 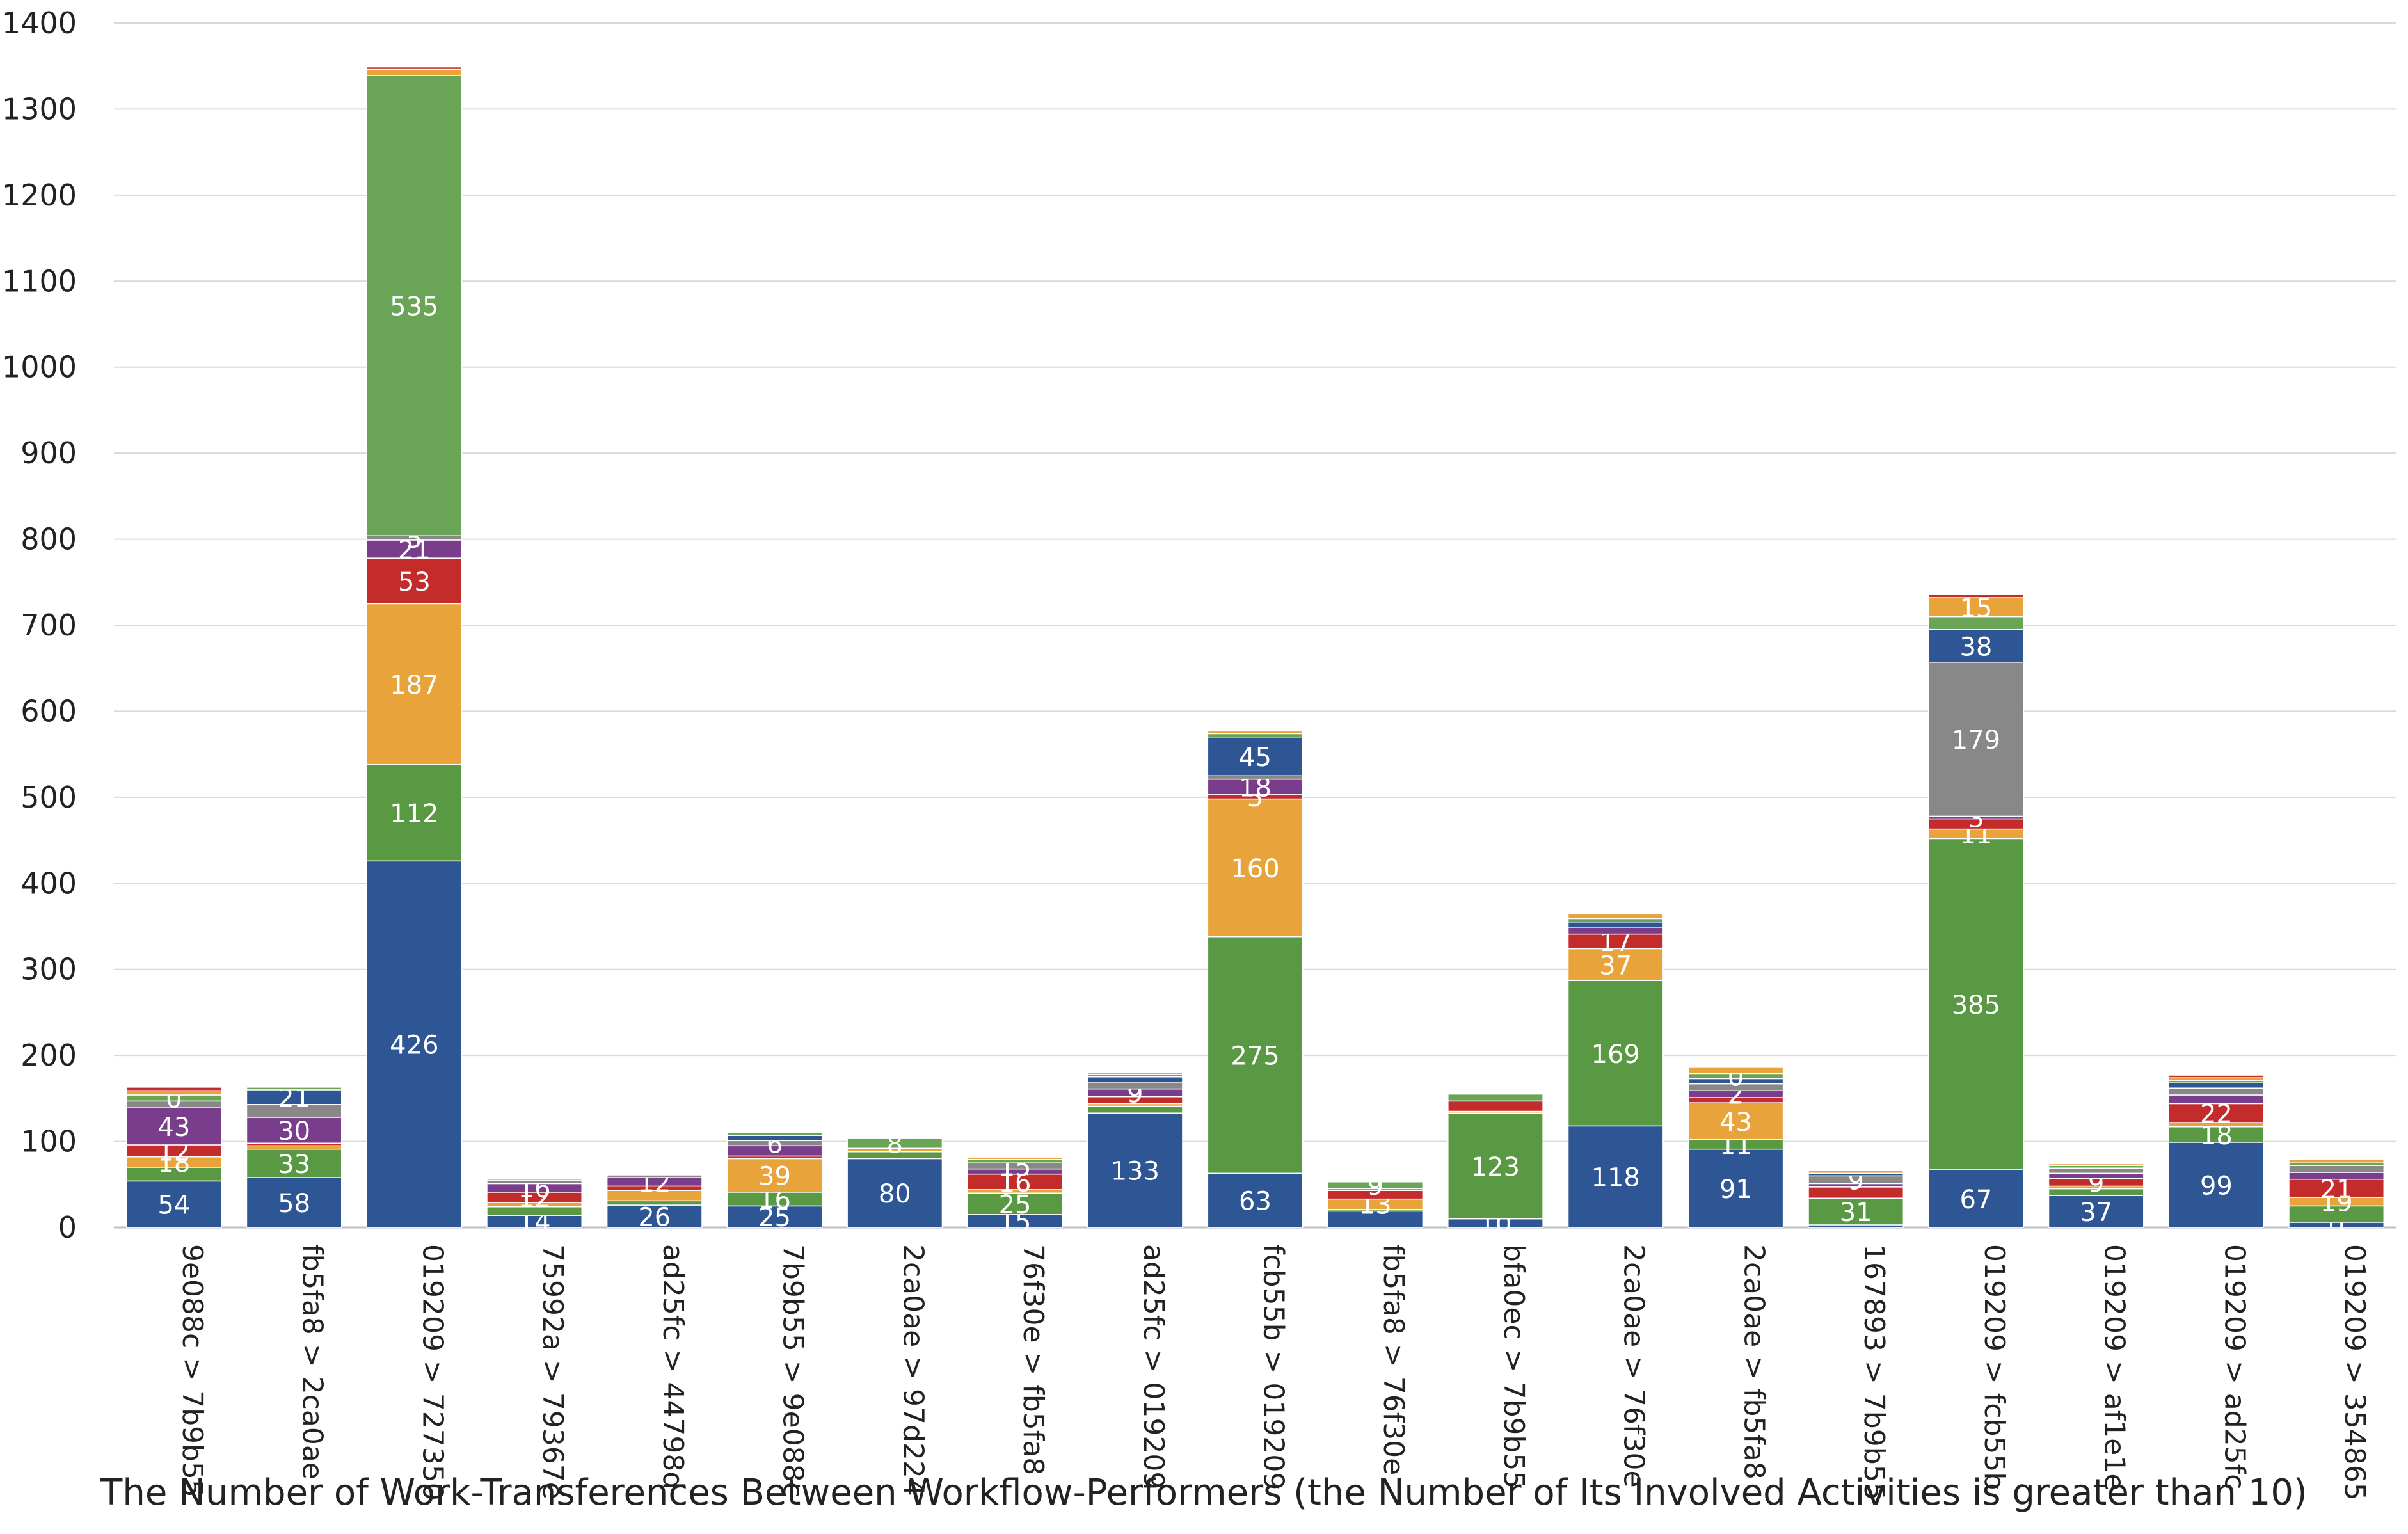 What do you see at coordinates (913, 1370) in the screenshot?
I see `x-tick-label: 2ca0ae > 97d224` at bounding box center [913, 1370].